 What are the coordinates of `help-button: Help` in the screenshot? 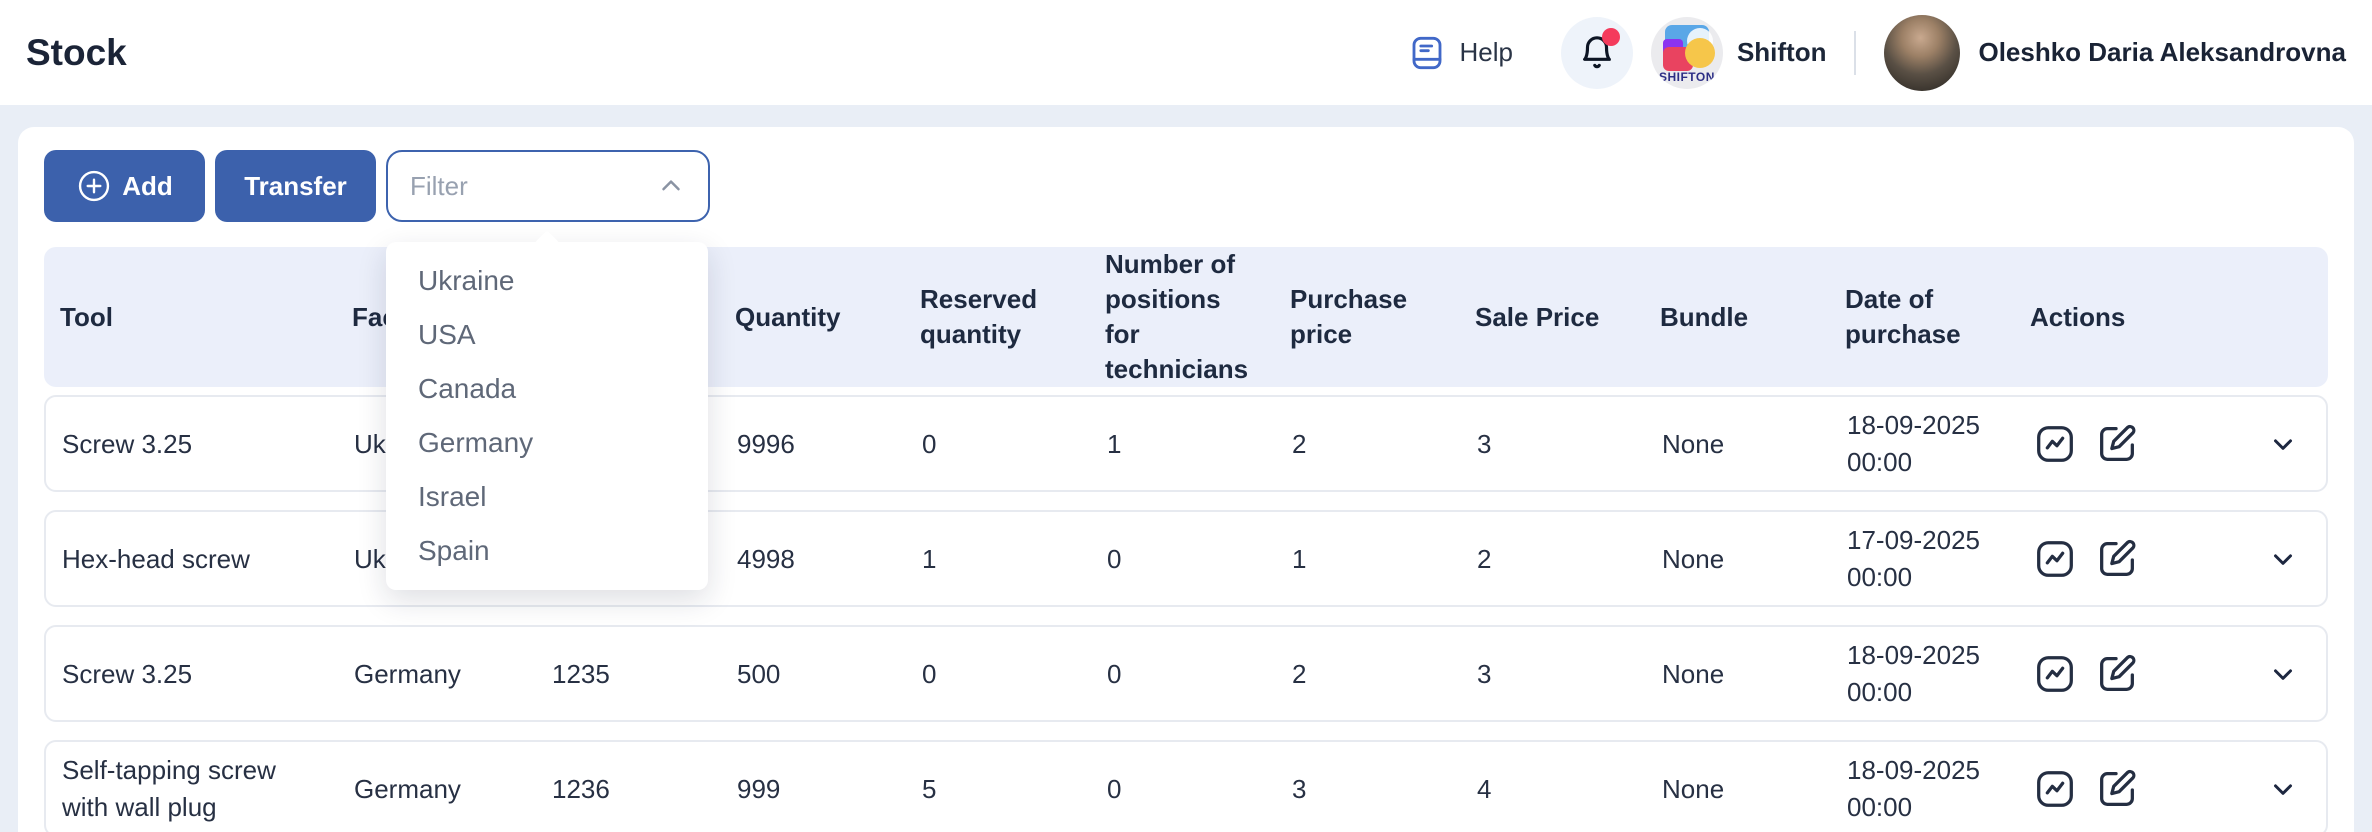 It's located at (1460, 53).